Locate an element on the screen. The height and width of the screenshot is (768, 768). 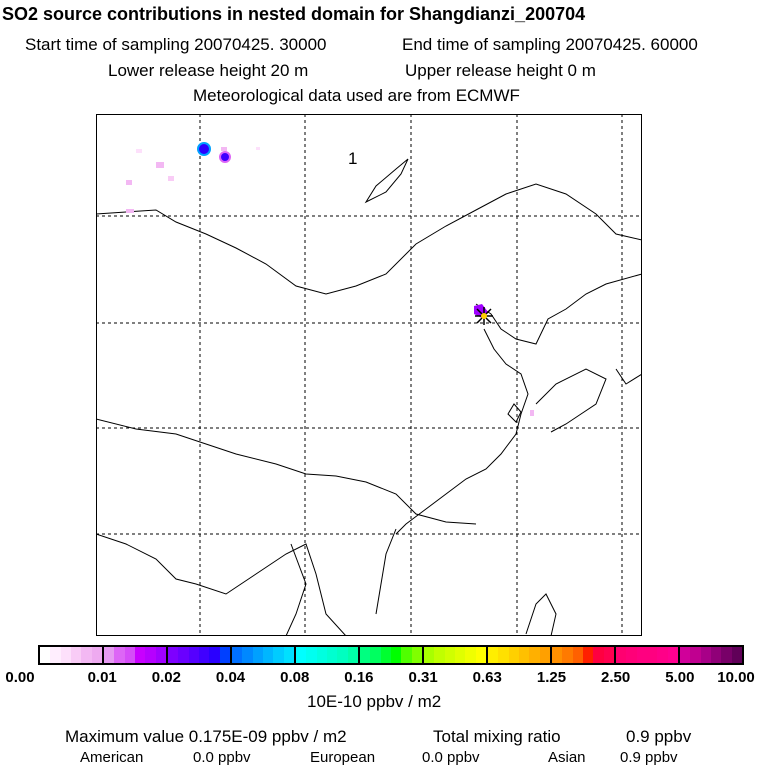
colorbar-tick-label: 1.25 is located at coordinates (551, 677).